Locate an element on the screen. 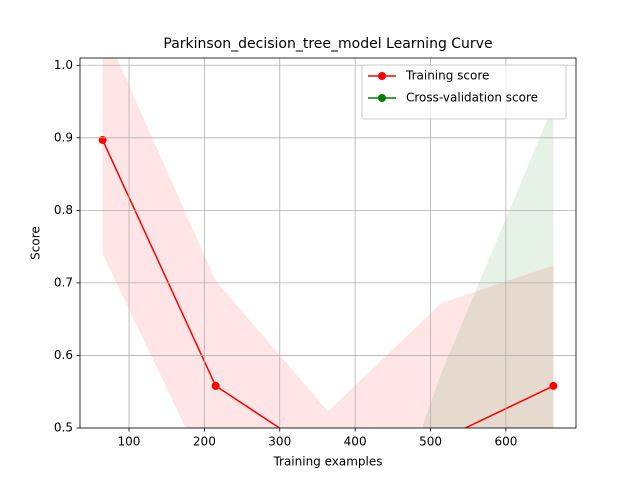 The height and width of the screenshot is (484, 640). x-axis-label: Training examples is located at coordinates (327, 462).